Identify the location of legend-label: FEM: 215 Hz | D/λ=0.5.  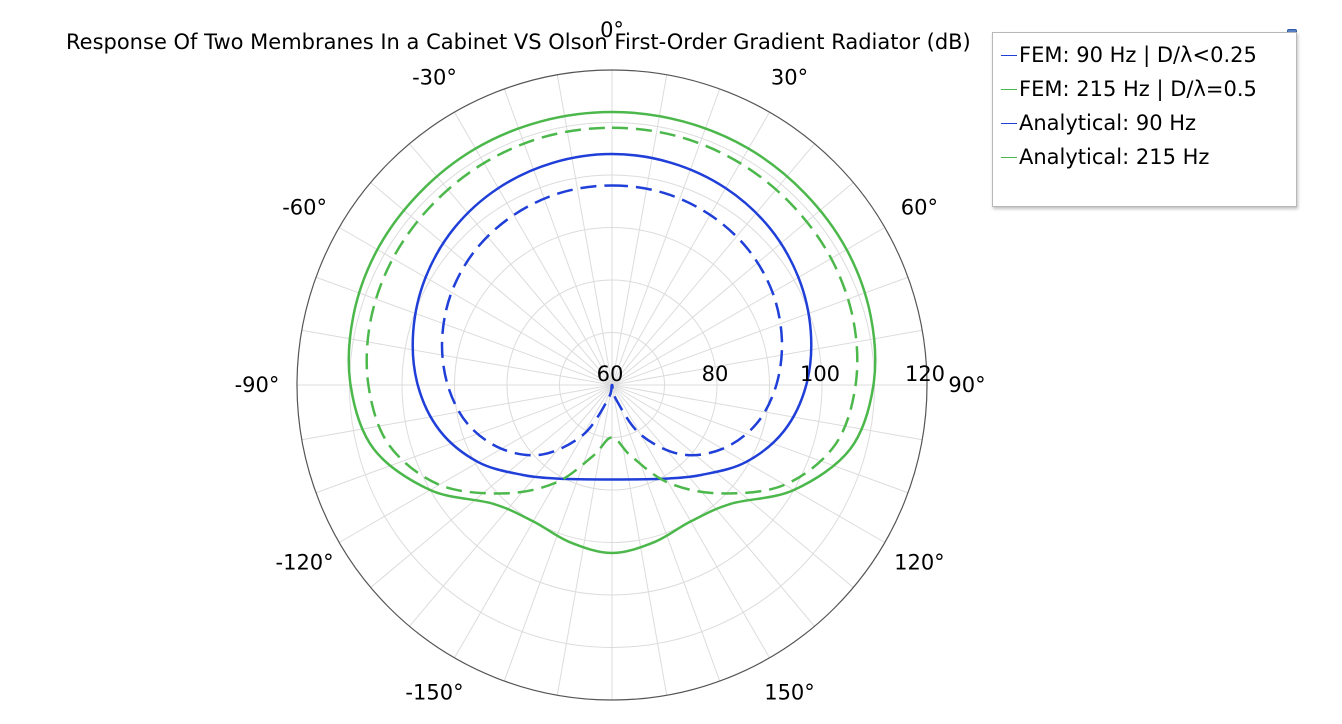
(1138, 89).